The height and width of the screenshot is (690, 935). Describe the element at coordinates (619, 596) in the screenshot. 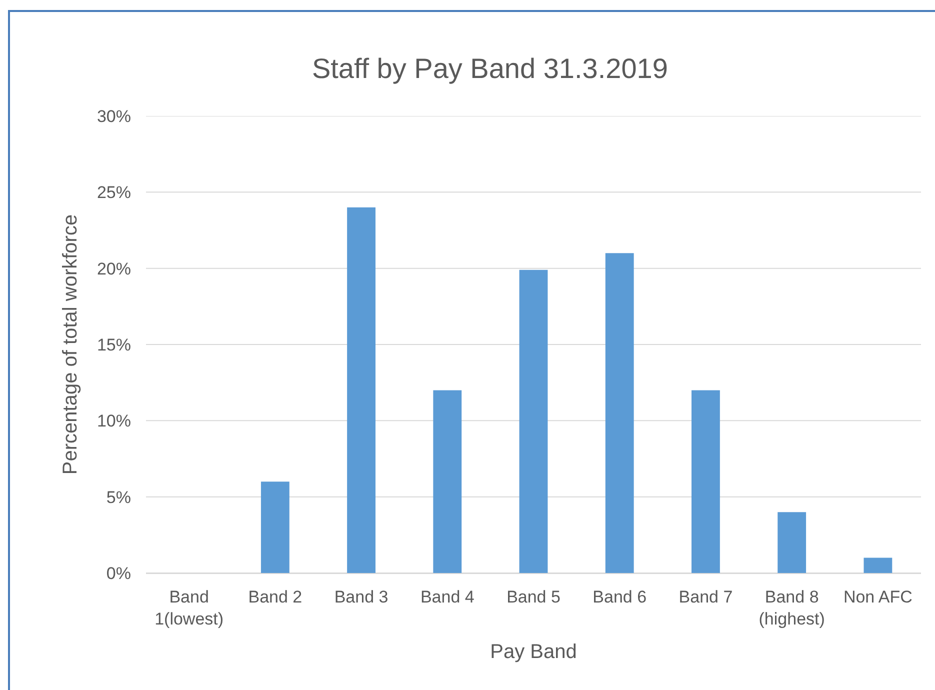

I see `x-tick-label: Band 6` at that location.